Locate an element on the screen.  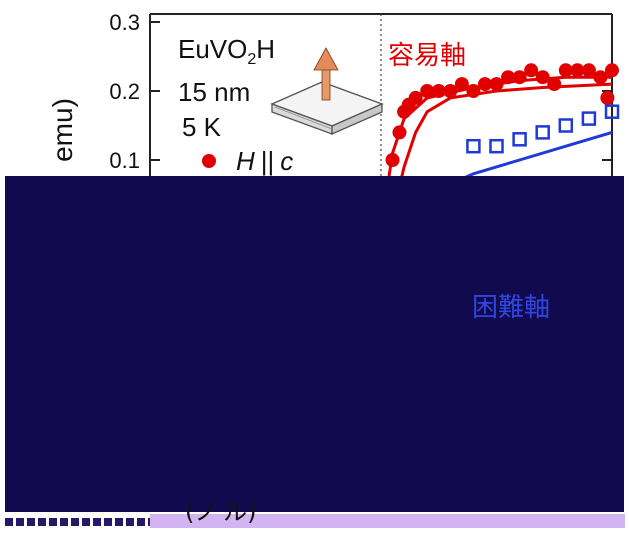
y-axis-label: emu) is located at coordinates (62, 130).